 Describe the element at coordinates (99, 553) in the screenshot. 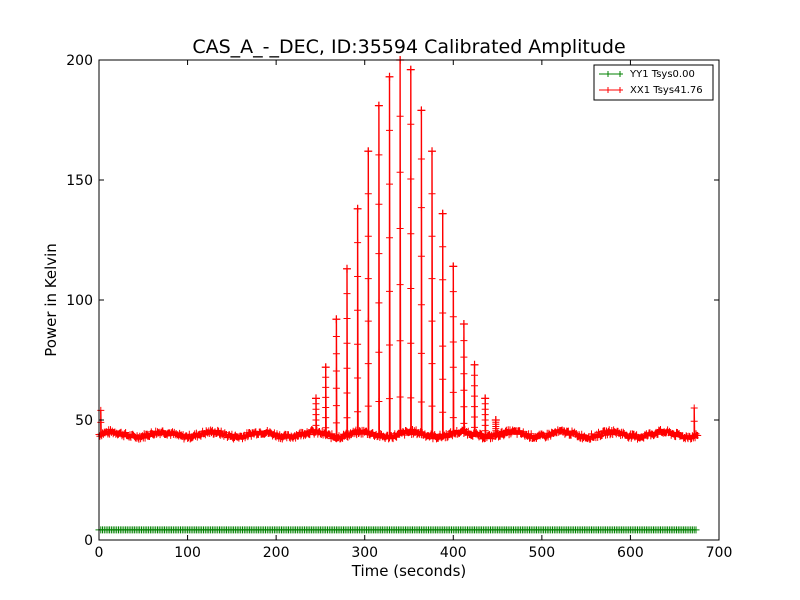

I see `x-tick-label: 0` at that location.